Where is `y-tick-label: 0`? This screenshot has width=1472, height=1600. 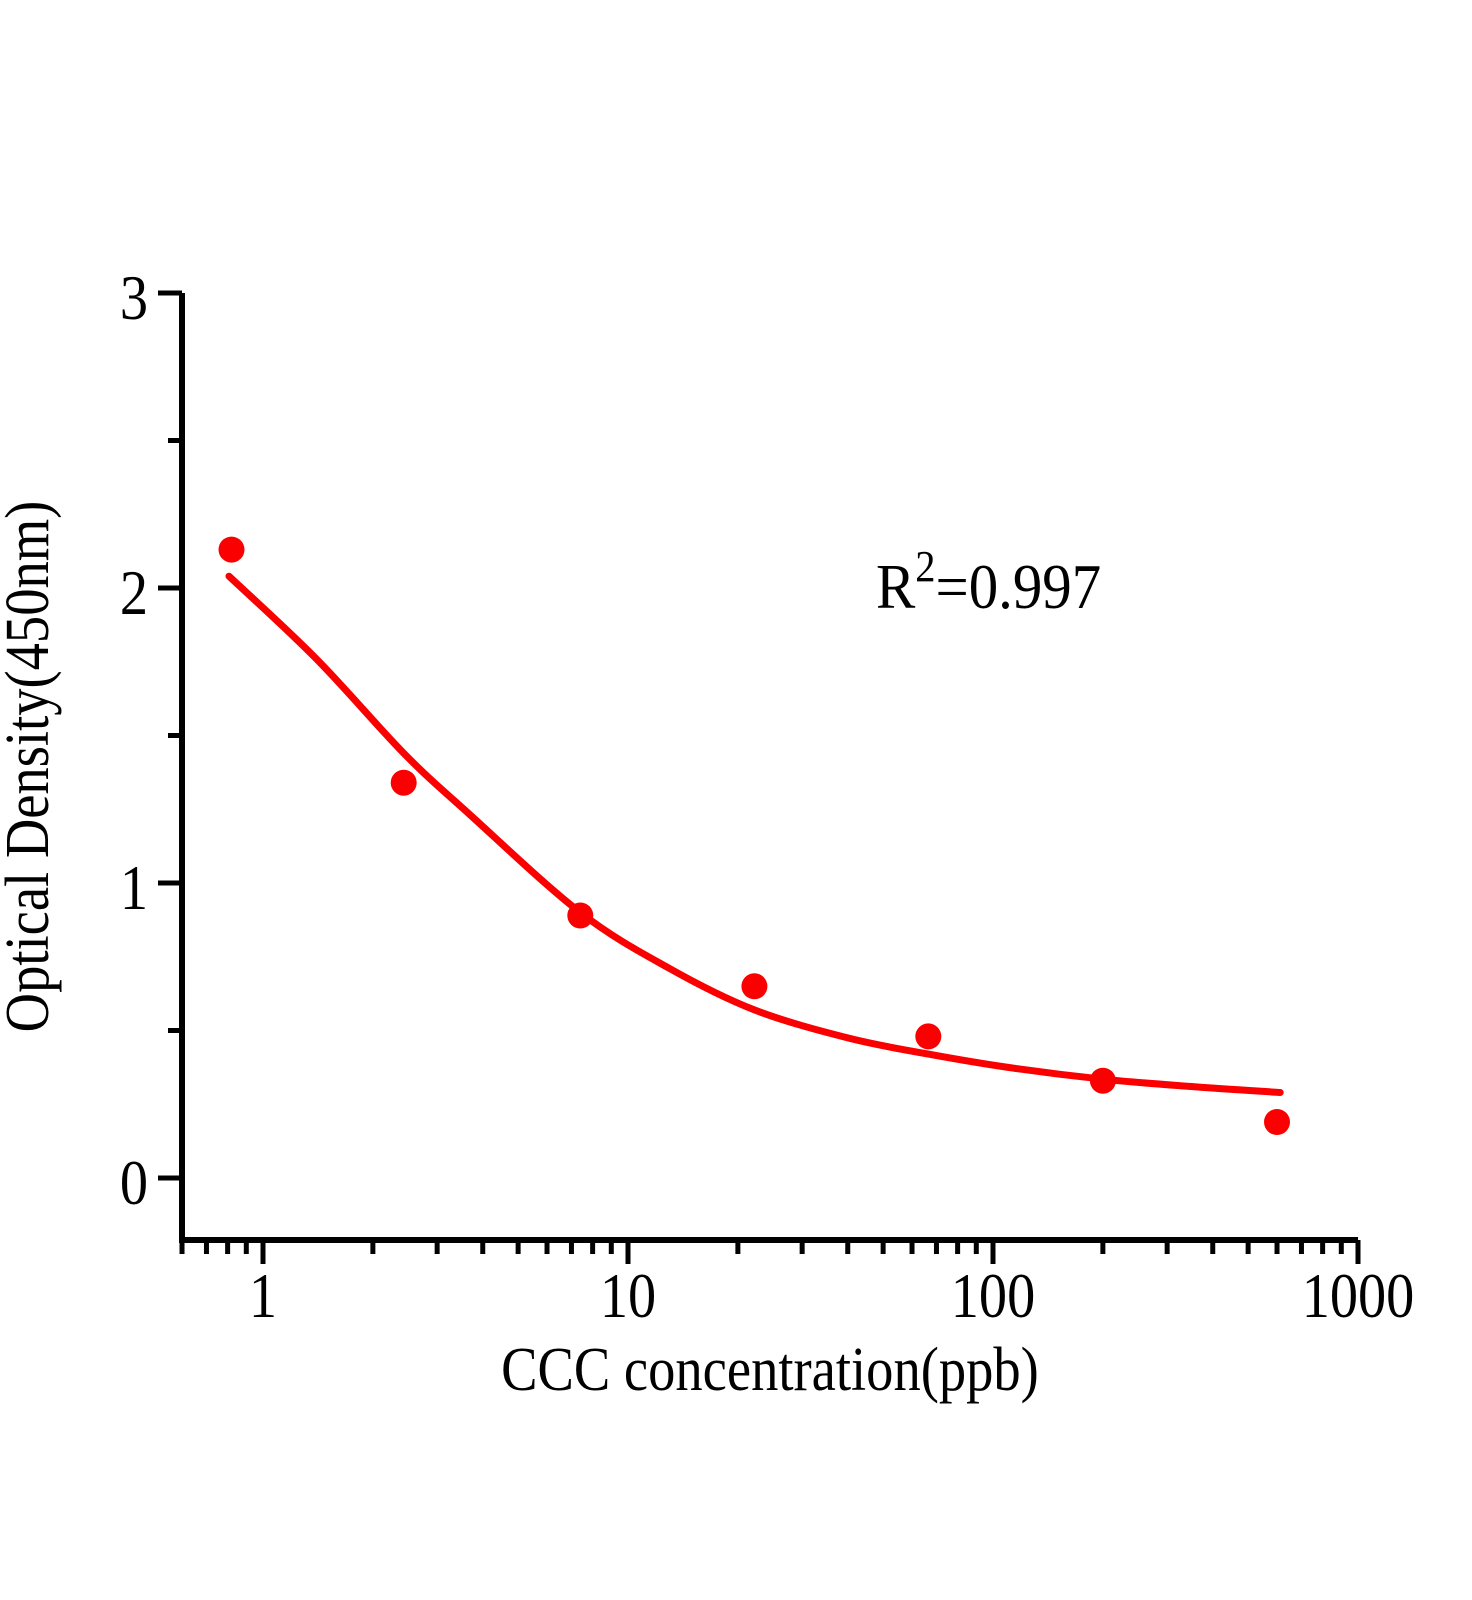
y-tick-label: 0 is located at coordinates (134, 1183).